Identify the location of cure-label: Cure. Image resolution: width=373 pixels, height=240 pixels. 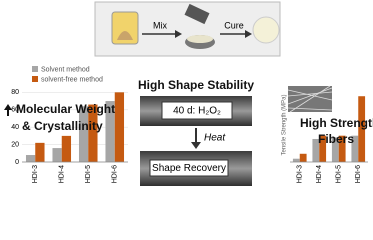
(234, 25).